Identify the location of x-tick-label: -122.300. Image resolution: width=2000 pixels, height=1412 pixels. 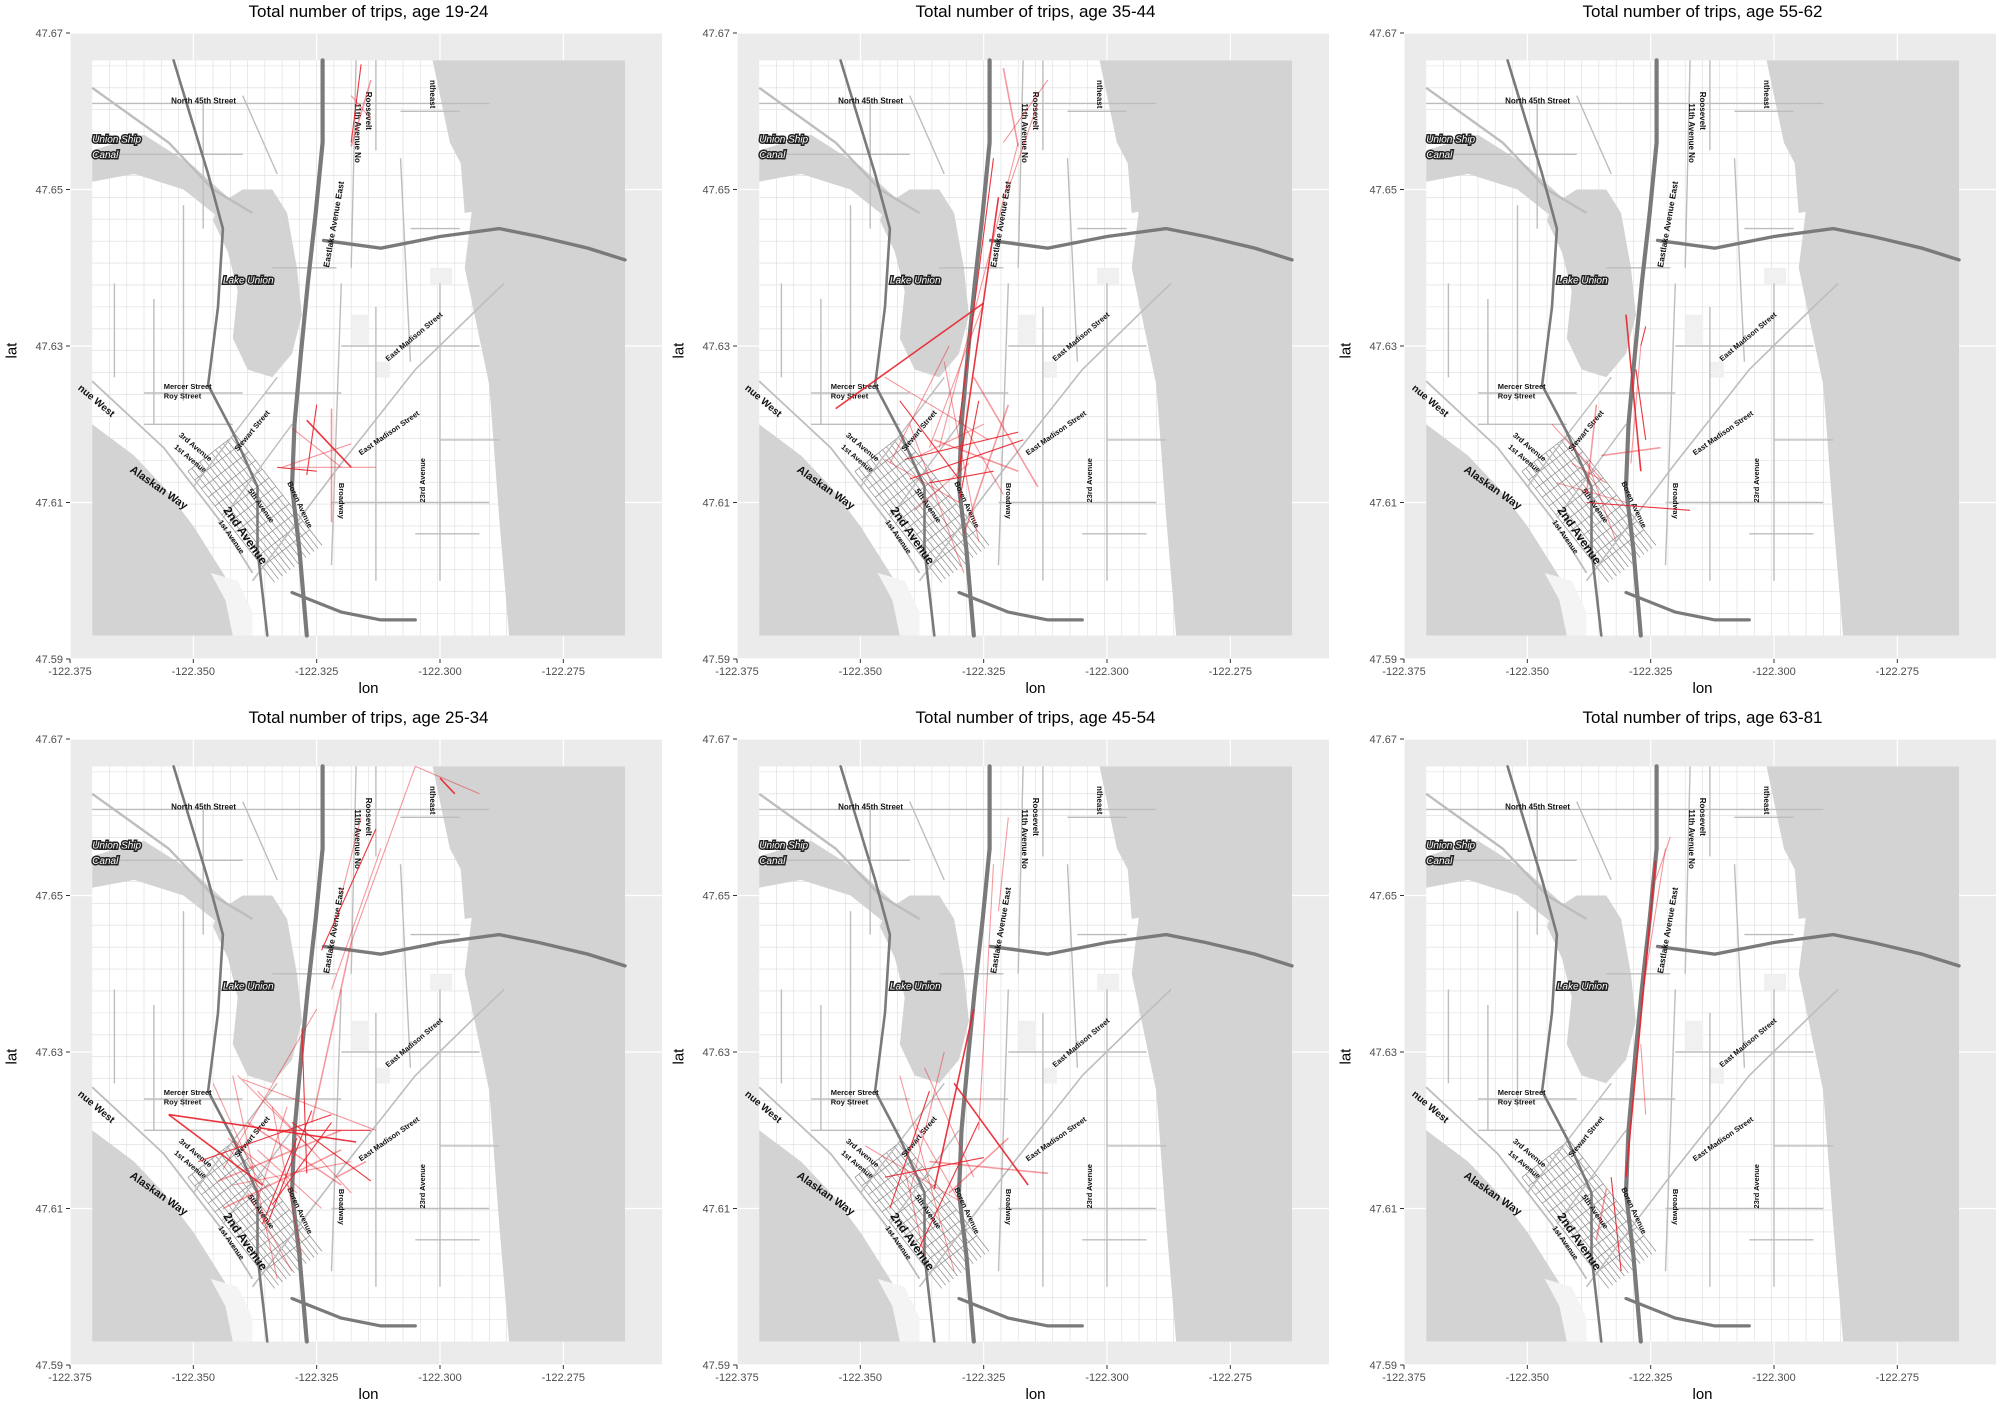
(1106, 672).